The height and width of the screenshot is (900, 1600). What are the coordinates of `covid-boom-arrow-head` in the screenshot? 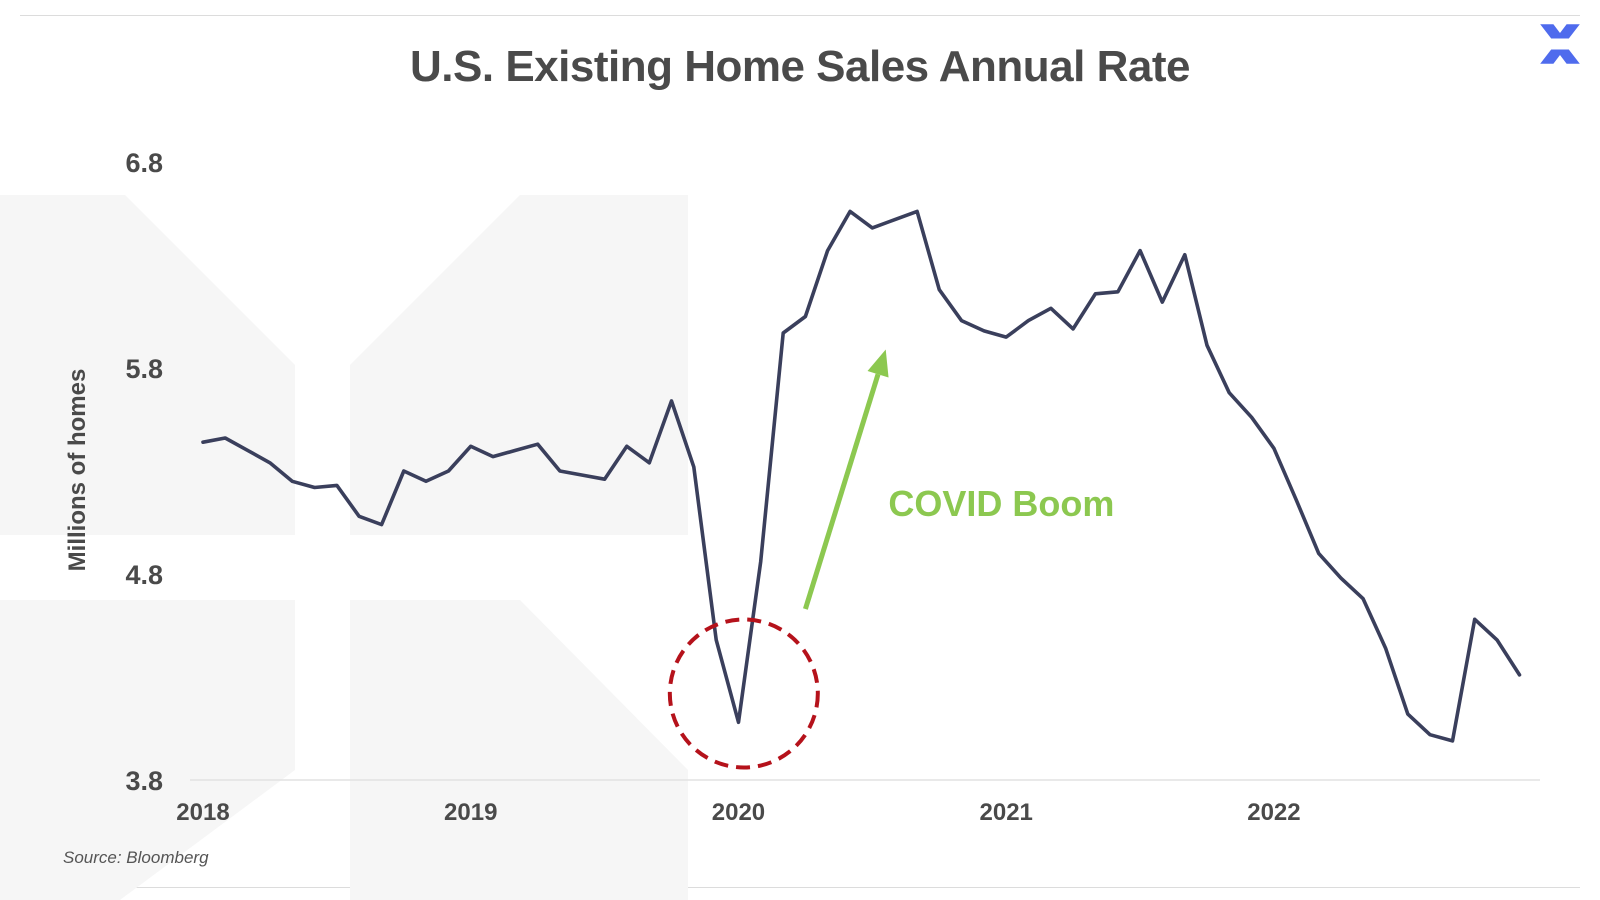 It's located at (878, 363).